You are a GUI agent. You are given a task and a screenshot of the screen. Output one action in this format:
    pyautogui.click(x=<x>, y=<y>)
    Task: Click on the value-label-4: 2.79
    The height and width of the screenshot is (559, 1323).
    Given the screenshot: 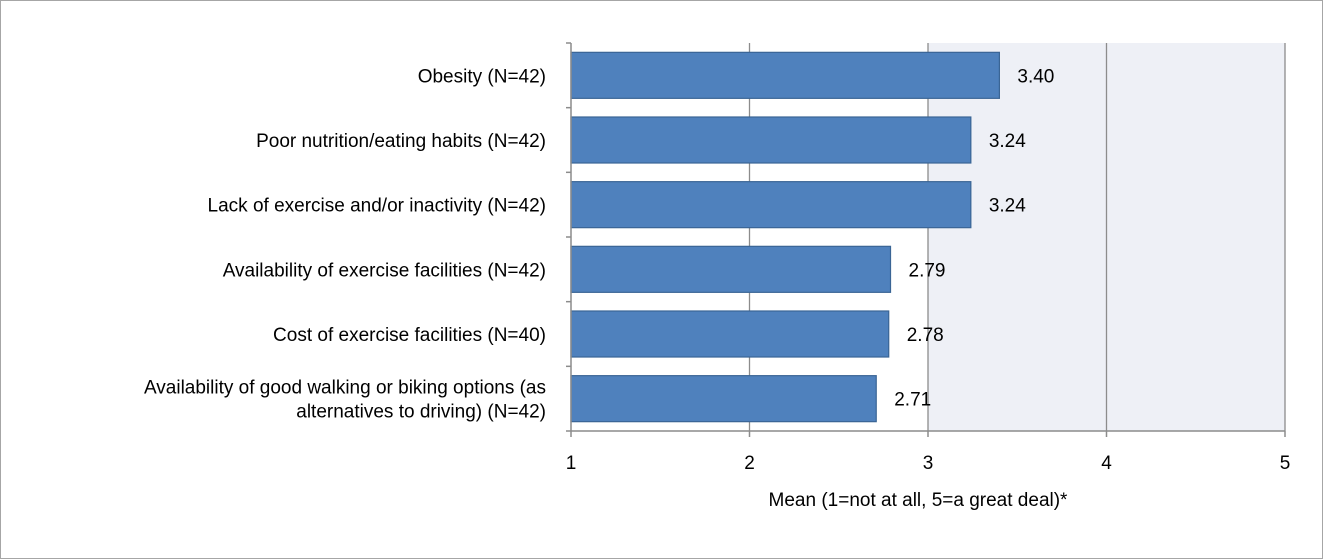 What is the action you would take?
    pyautogui.click(x=927, y=270)
    